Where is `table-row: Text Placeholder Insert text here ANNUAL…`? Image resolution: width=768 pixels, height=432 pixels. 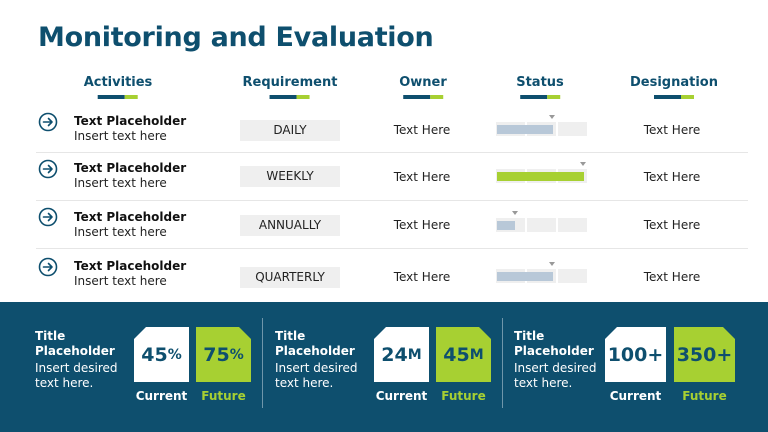
table-row: Text Placeholder Insert text here ANNUAL… is located at coordinates (392, 225).